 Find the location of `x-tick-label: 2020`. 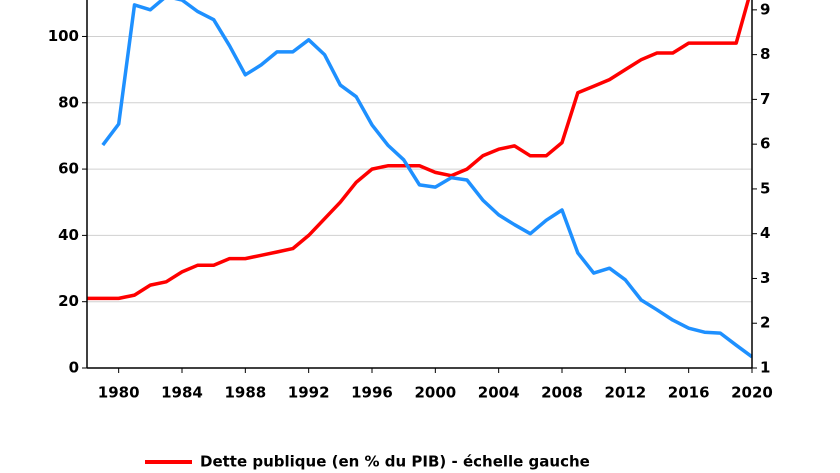

x-tick-label: 2020 is located at coordinates (752, 393).